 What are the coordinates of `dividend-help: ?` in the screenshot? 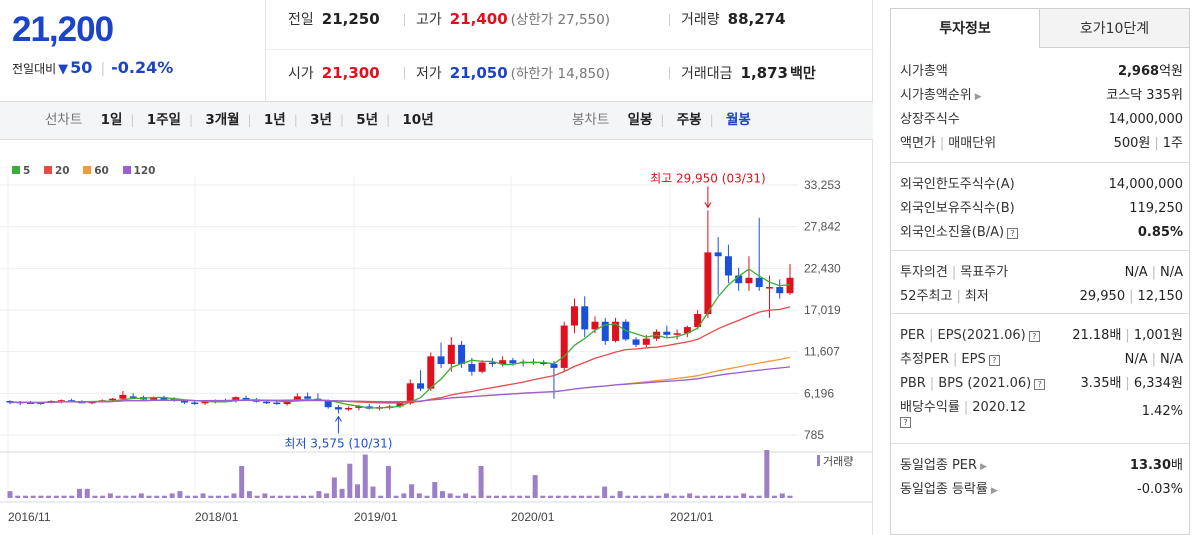 It's located at (905, 422).